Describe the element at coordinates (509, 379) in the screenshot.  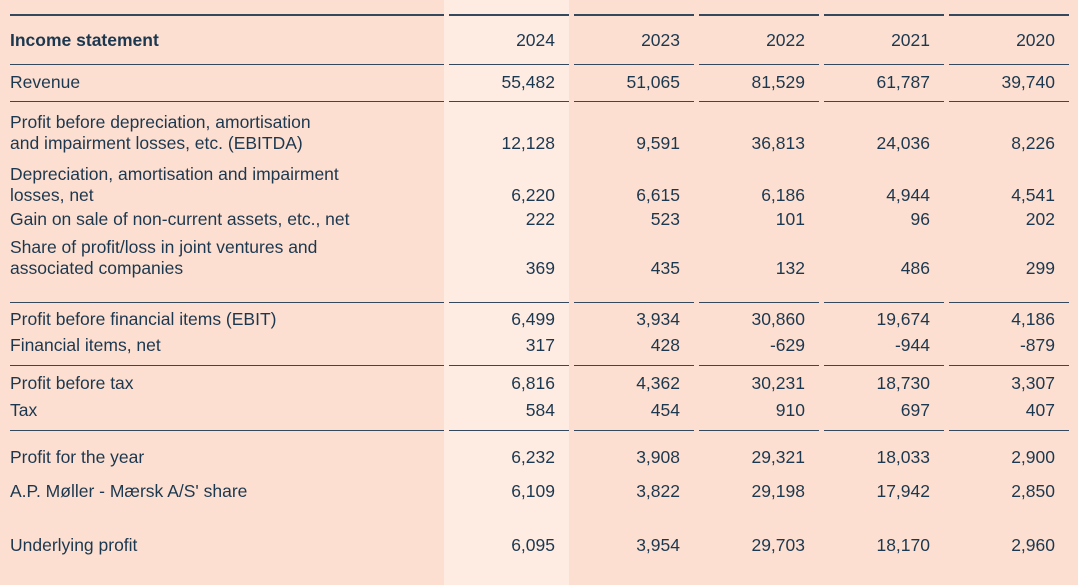
I see `cell-value: 6,816` at that location.